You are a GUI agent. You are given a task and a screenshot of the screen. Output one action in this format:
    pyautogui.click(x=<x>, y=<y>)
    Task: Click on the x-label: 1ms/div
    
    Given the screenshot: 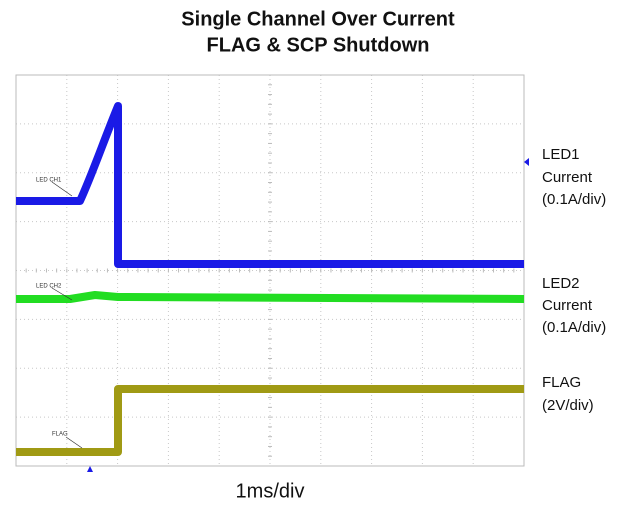 What is the action you would take?
    pyautogui.click(x=270, y=491)
    